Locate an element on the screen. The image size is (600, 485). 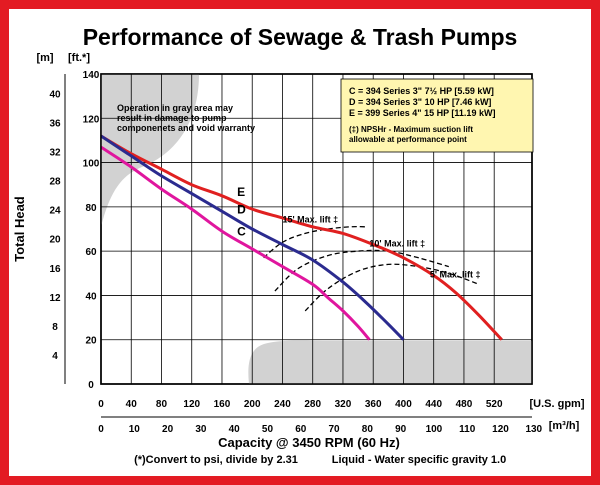
suction-lift-label-0: 15' Max. lift ‡ is located at coordinates (310, 219).